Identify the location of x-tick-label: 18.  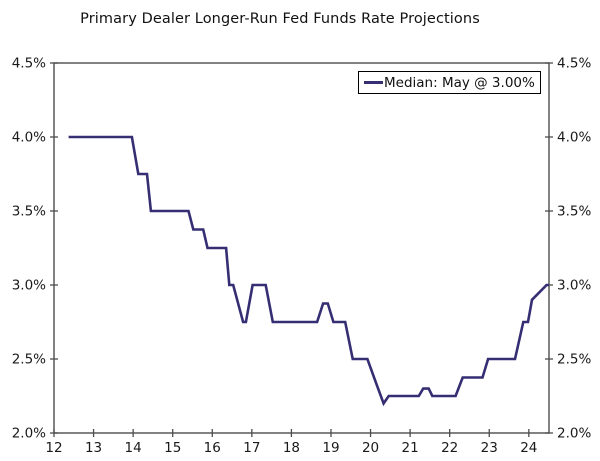
(291, 448).